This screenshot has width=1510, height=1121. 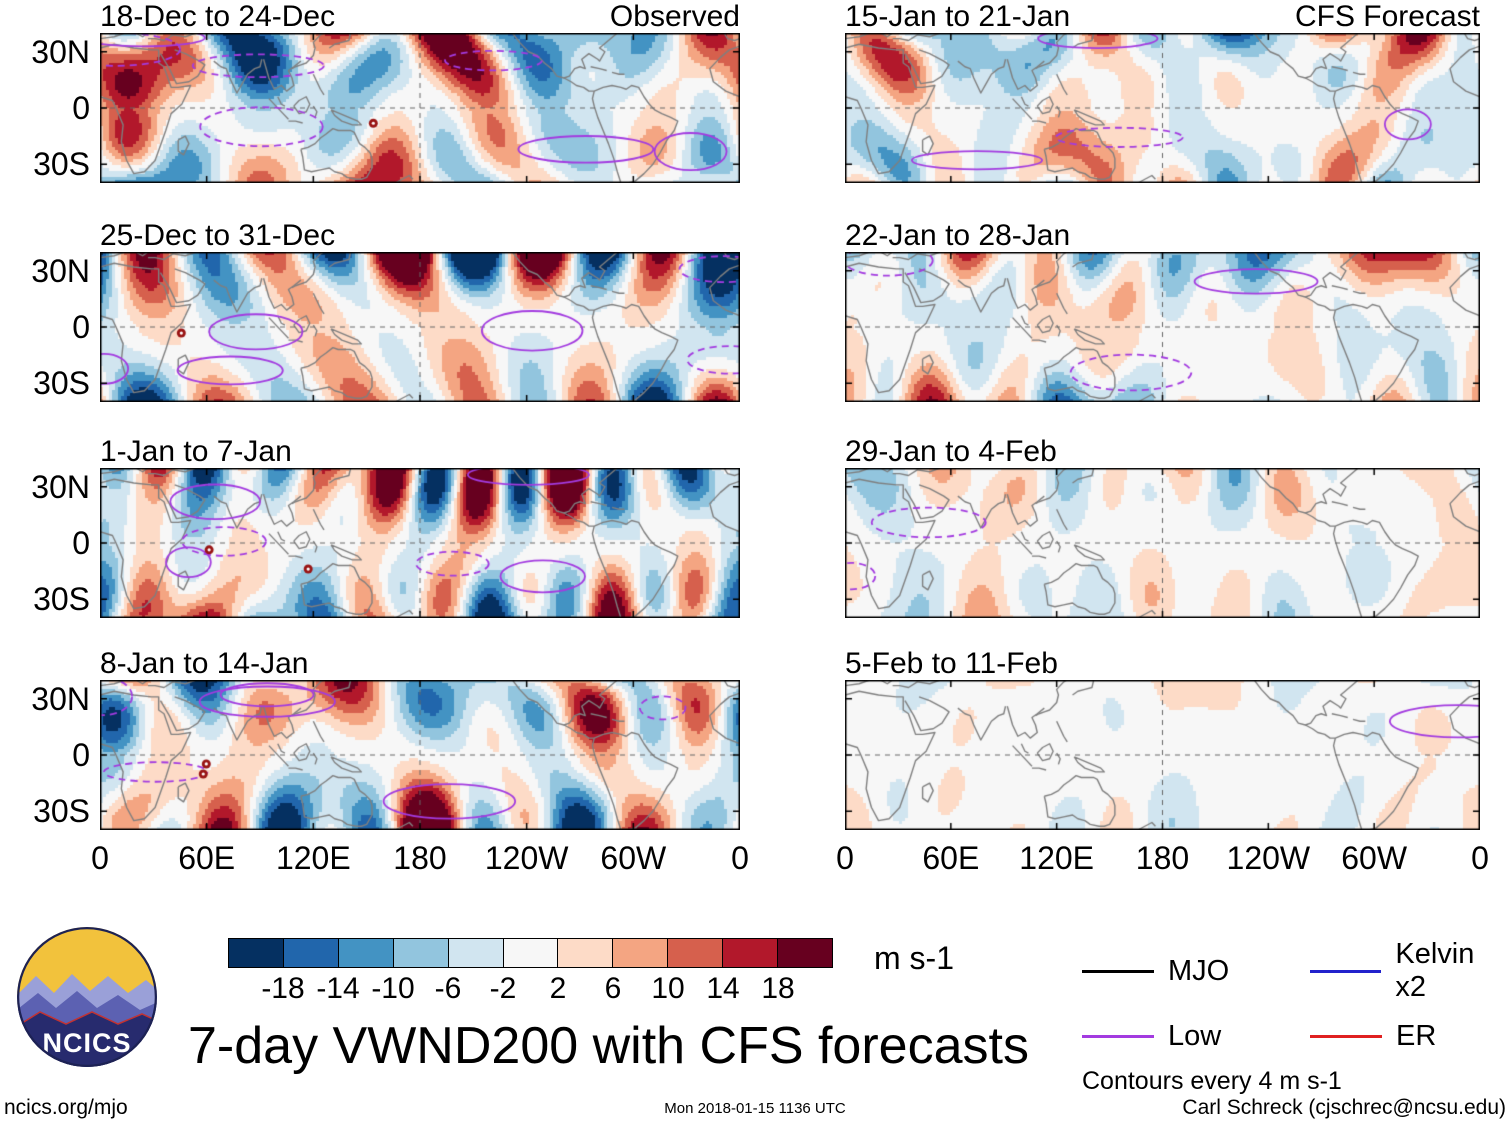 What do you see at coordinates (914, 958) in the screenshot?
I see `colorbar-unit-label: m s-1` at bounding box center [914, 958].